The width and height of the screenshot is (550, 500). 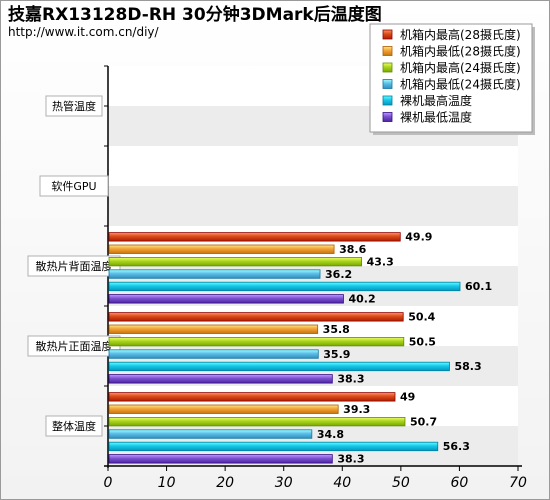 I want to click on legend-entry: 机箱内最高(24摄氏度), so click(x=460, y=67).